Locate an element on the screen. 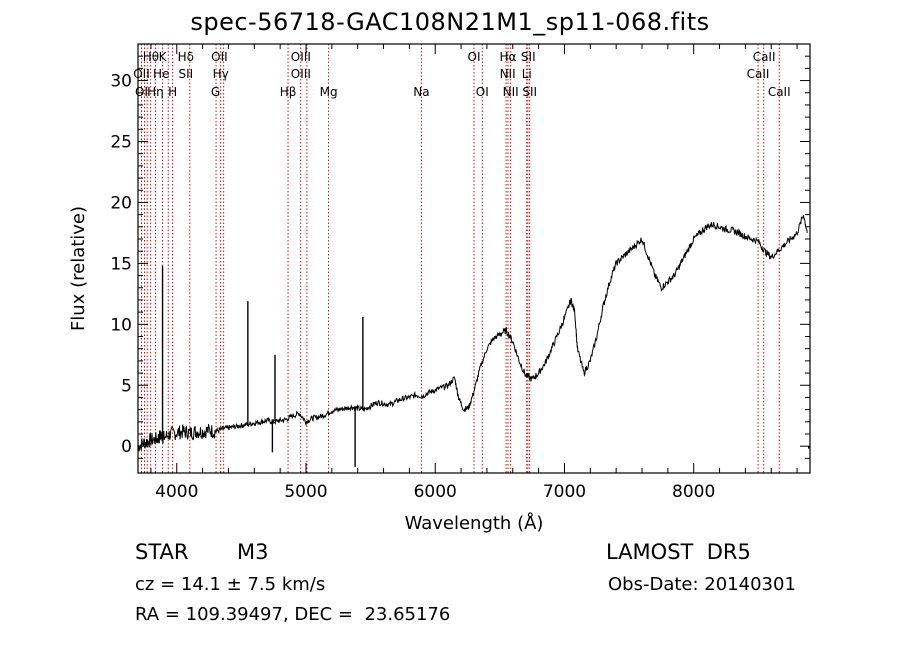 This screenshot has width=900, height=649. y-tick-label: 15 is located at coordinates (121, 264).